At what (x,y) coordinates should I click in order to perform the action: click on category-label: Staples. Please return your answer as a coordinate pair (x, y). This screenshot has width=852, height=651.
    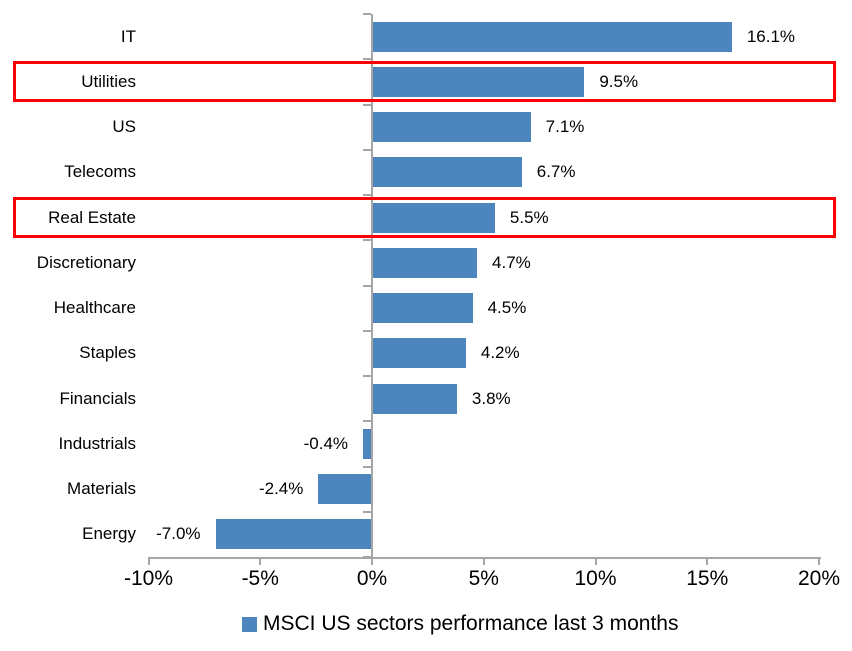
    Looking at the image, I should click on (107, 353).